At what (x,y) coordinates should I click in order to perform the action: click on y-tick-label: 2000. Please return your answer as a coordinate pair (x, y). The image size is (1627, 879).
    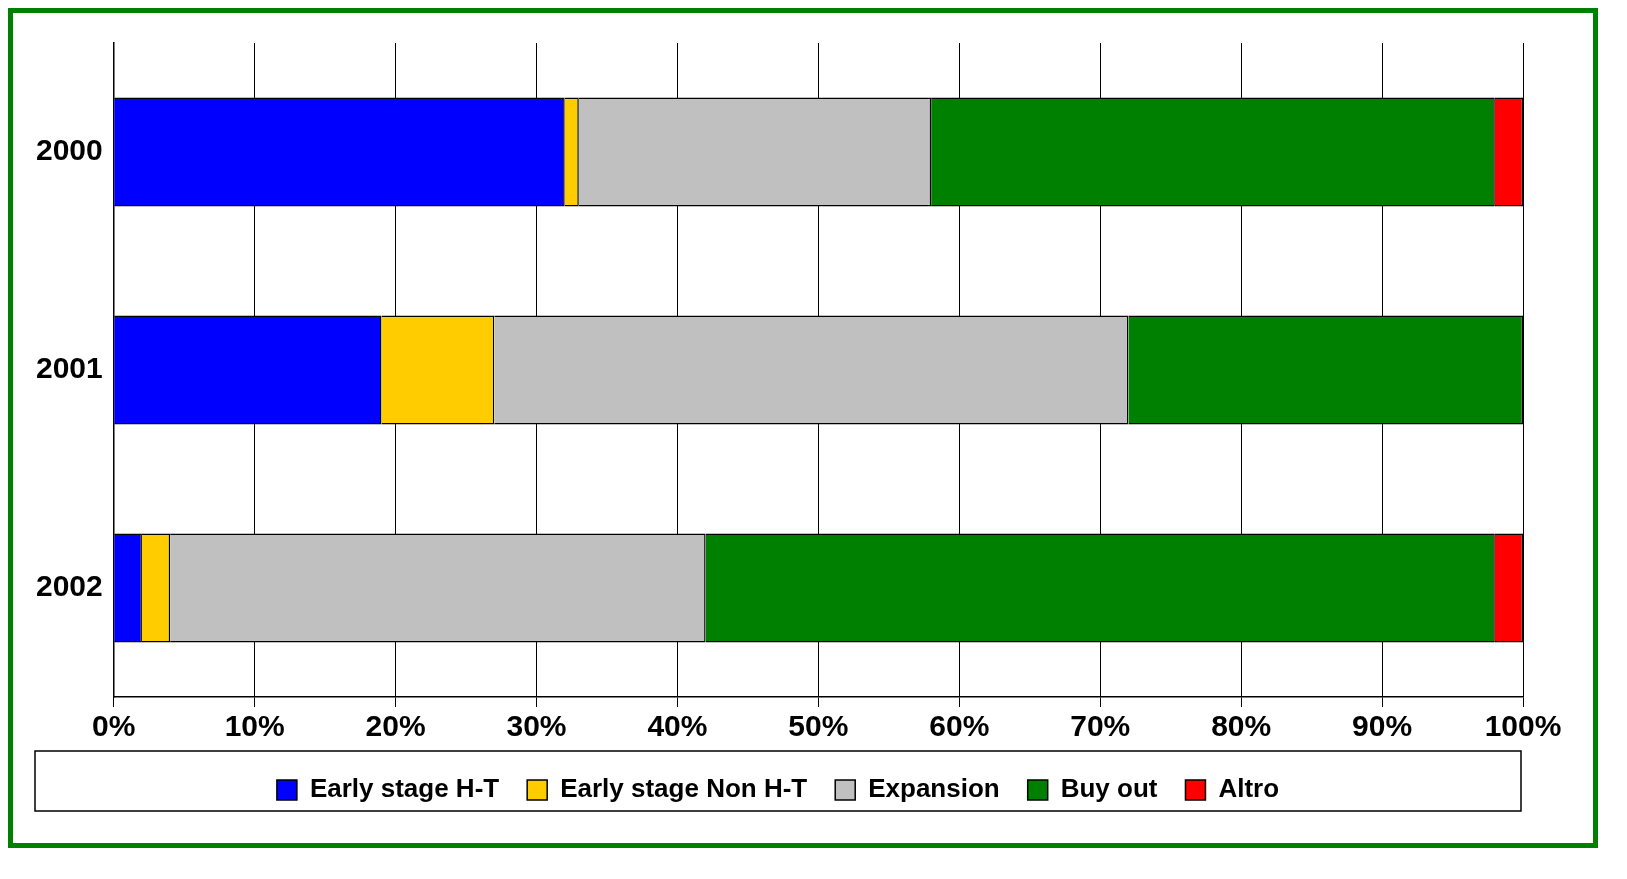
    Looking at the image, I should click on (69, 150).